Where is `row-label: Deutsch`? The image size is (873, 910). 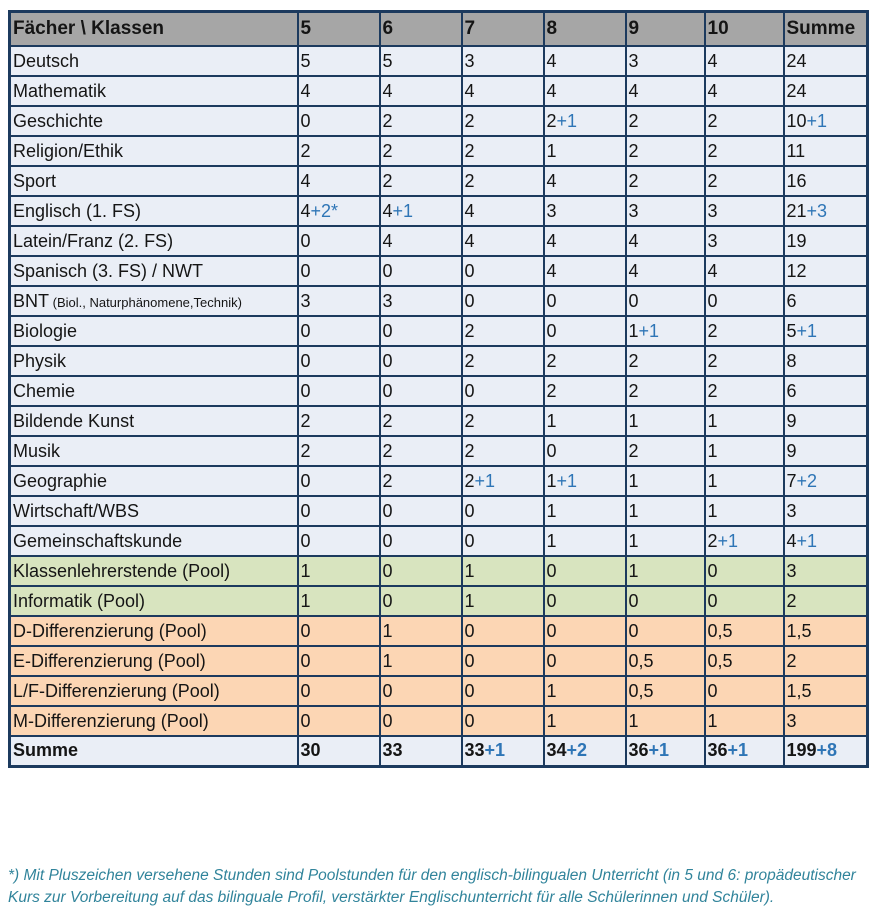 row-label: Deutsch is located at coordinates (153, 61).